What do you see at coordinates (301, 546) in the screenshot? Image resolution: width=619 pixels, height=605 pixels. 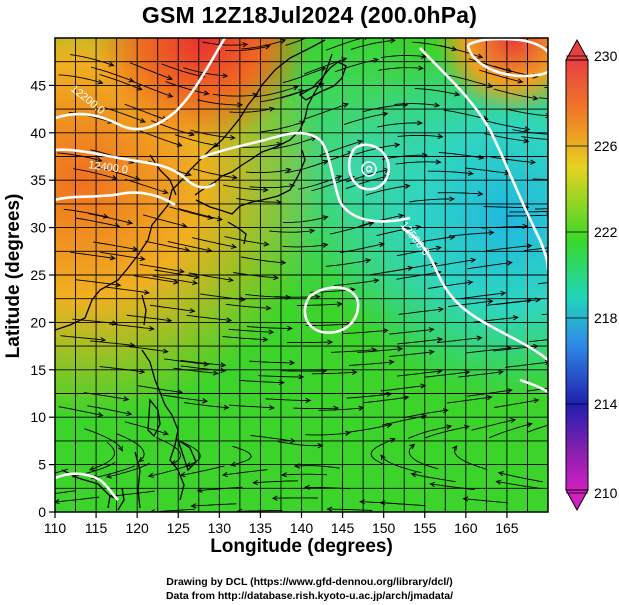 I see `x-axis-title: Longitude (degrees)` at bounding box center [301, 546].